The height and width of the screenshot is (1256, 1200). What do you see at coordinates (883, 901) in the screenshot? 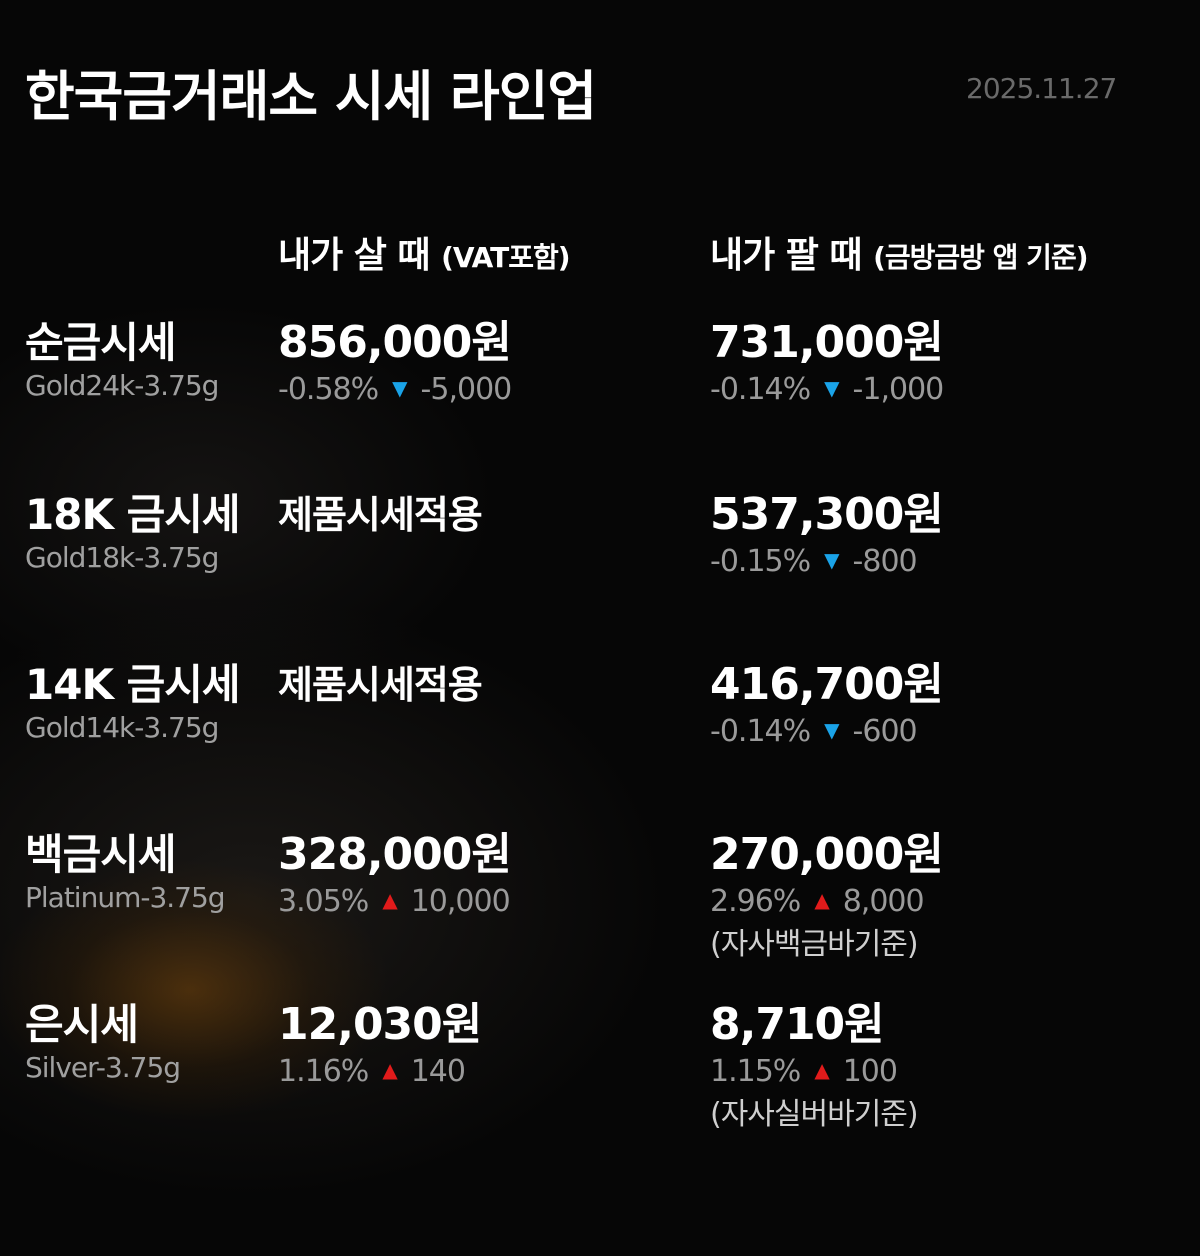
I see `change-amount: 8,000` at bounding box center [883, 901].